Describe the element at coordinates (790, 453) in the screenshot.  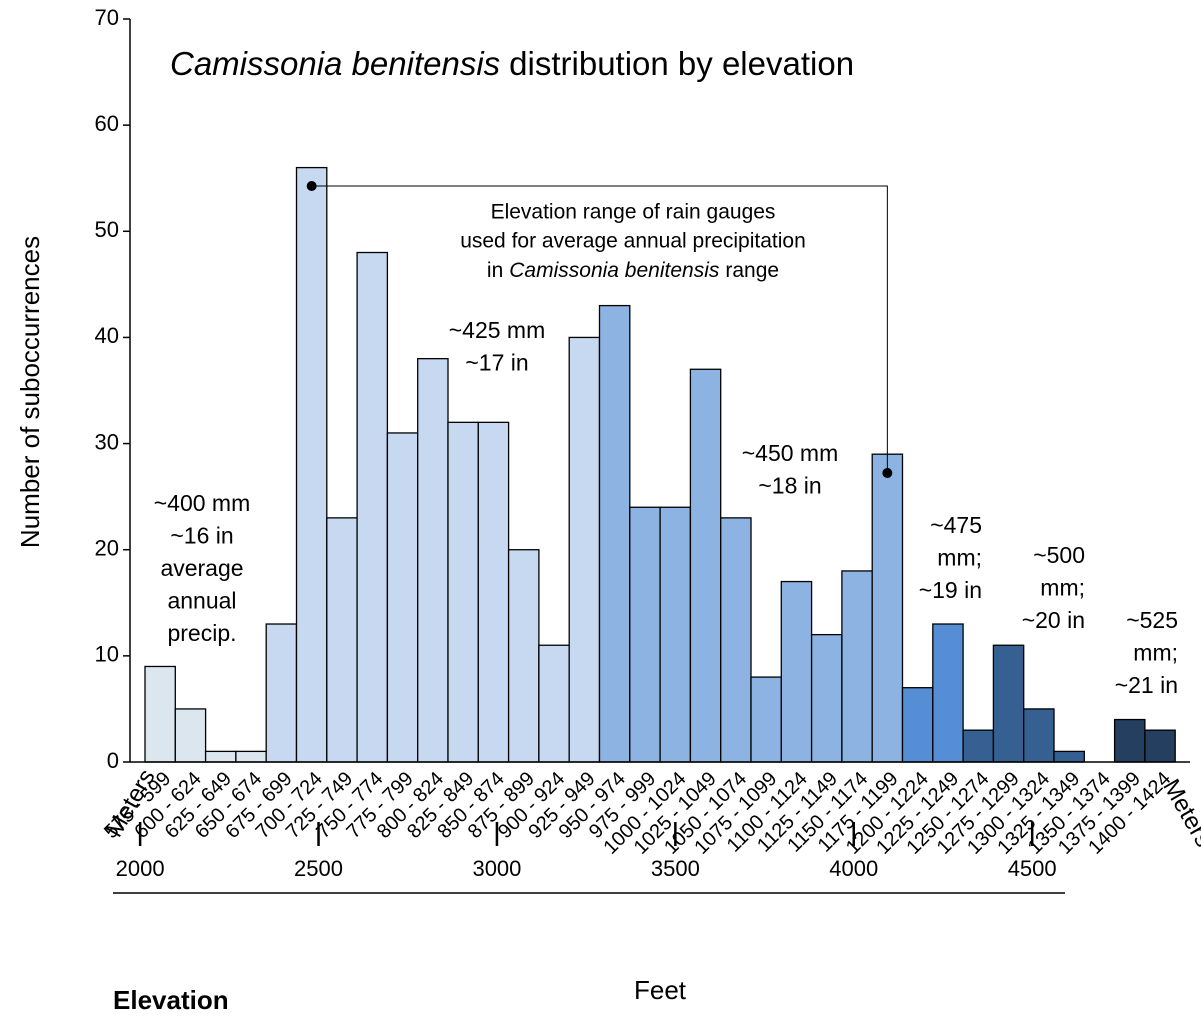
I see `precip-note: ~450 mm` at that location.